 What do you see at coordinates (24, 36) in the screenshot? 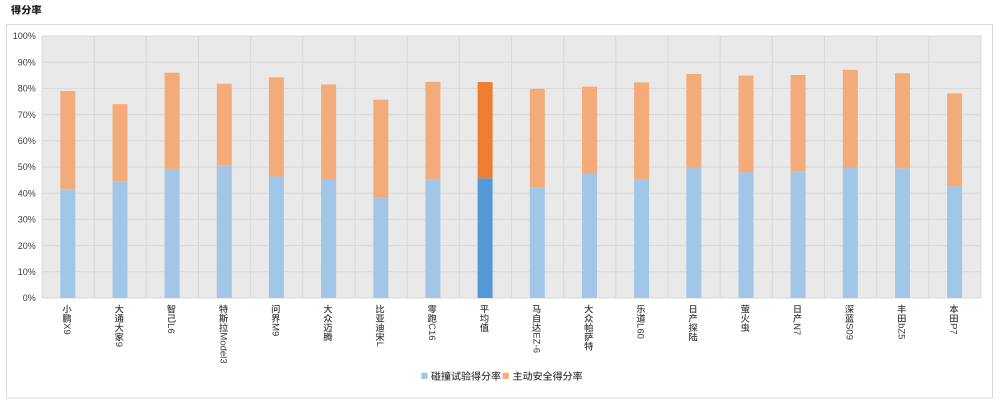
I see `svg-text: 100%` at bounding box center [24, 36].